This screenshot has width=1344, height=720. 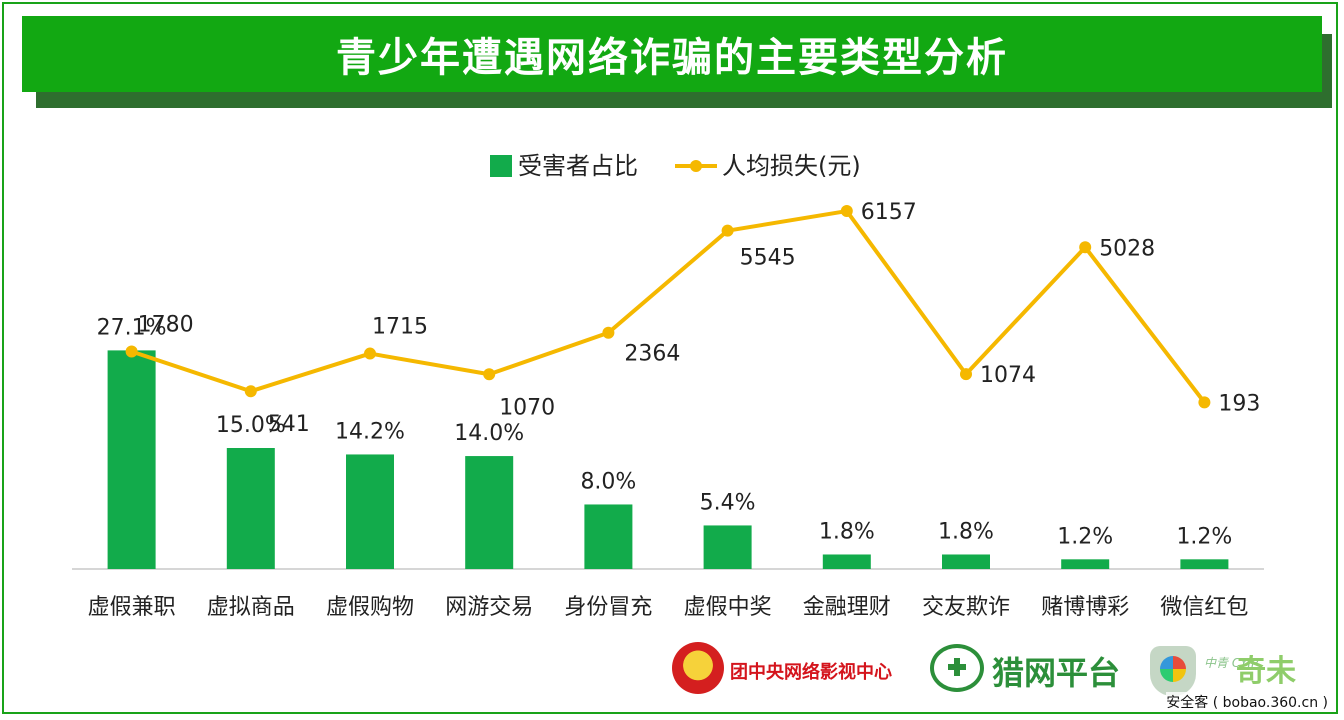 What do you see at coordinates (1231, 663) in the screenshot?
I see `logo-cyip-small: 中青 CYIP` at bounding box center [1231, 663].